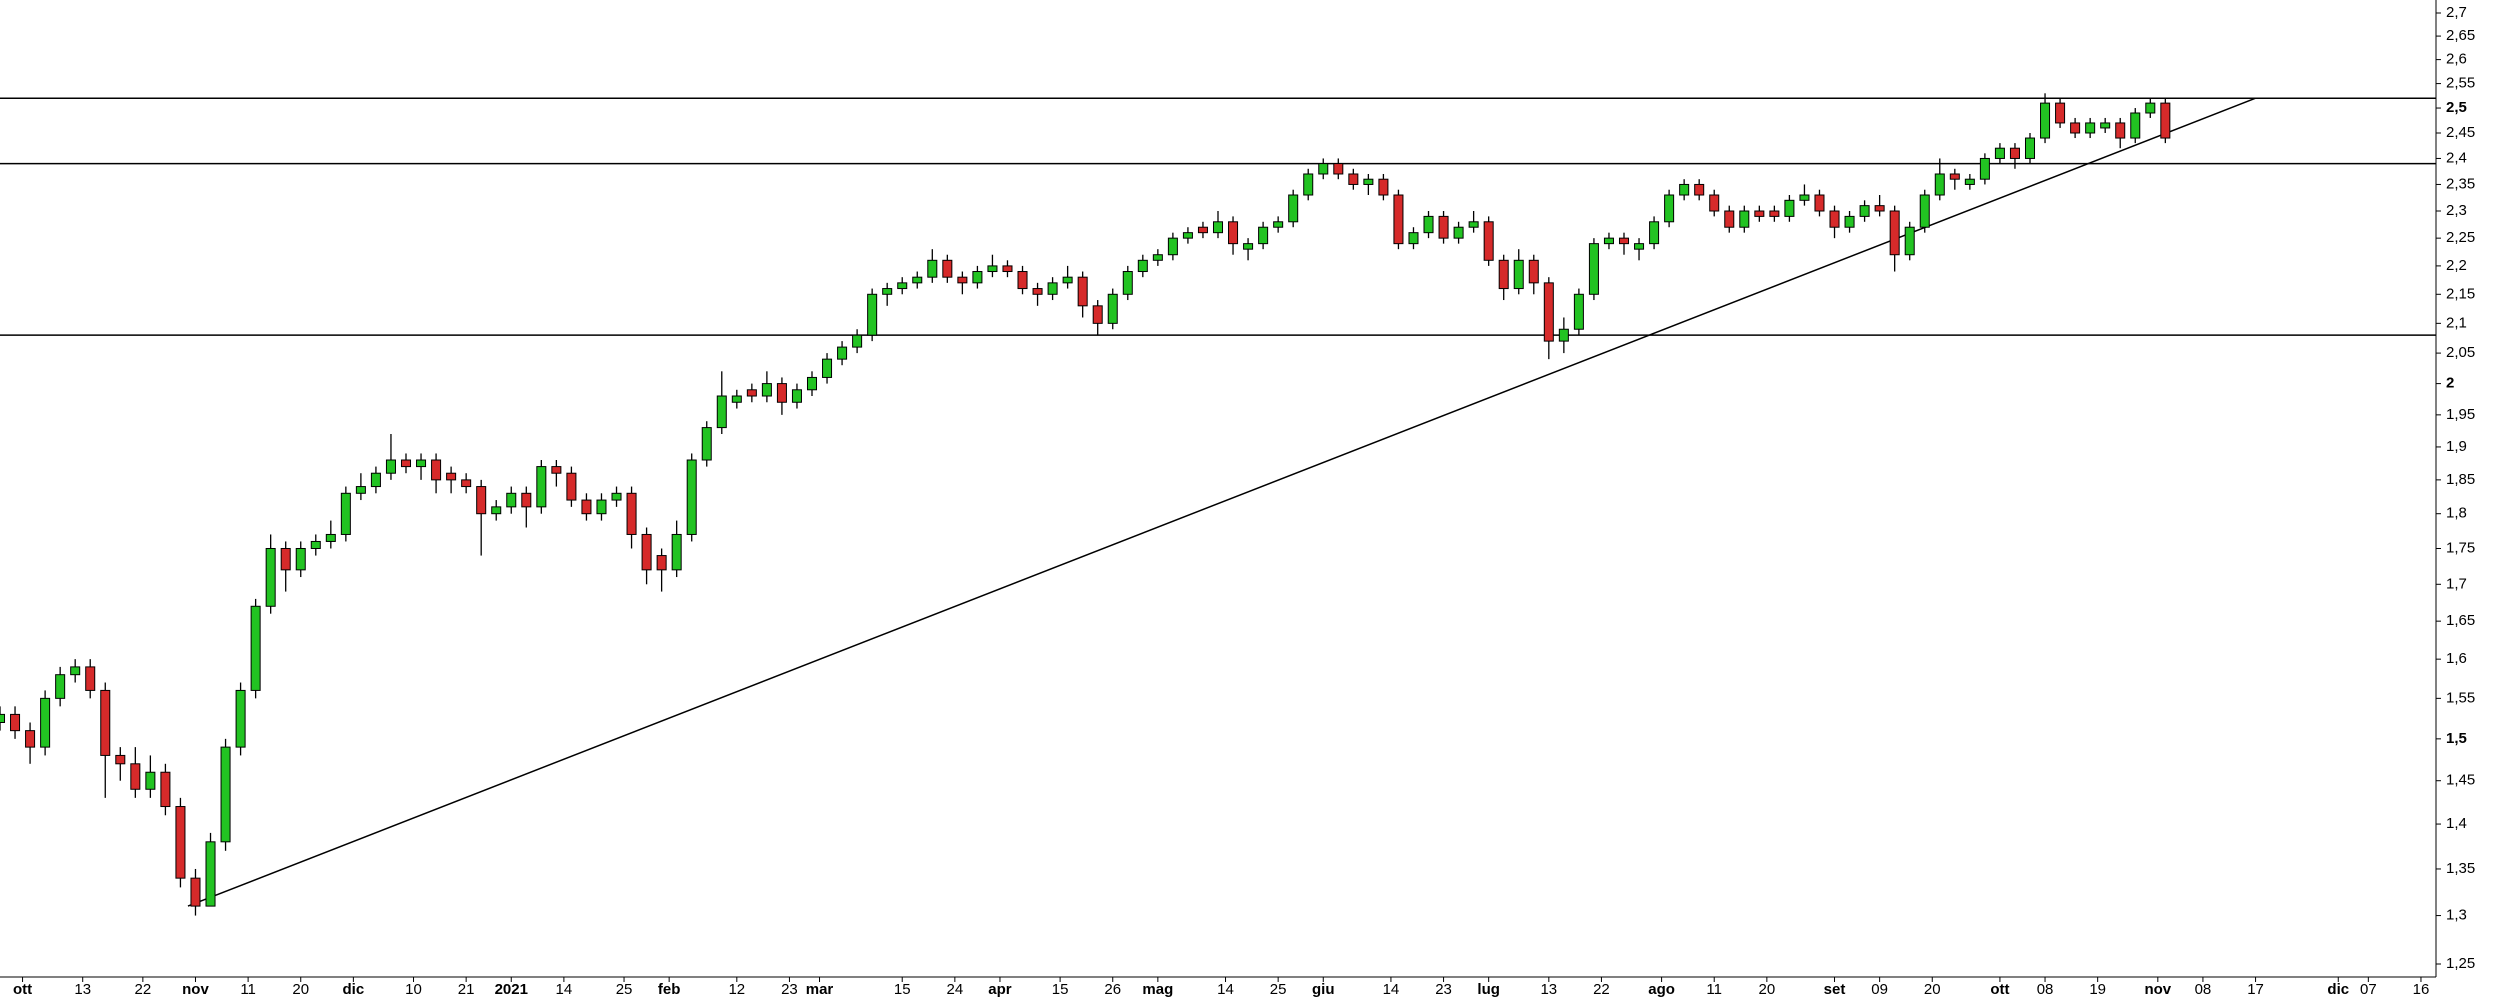  What do you see at coordinates (2450, 383) in the screenshot?
I see `y-tick-label: 2` at bounding box center [2450, 383].